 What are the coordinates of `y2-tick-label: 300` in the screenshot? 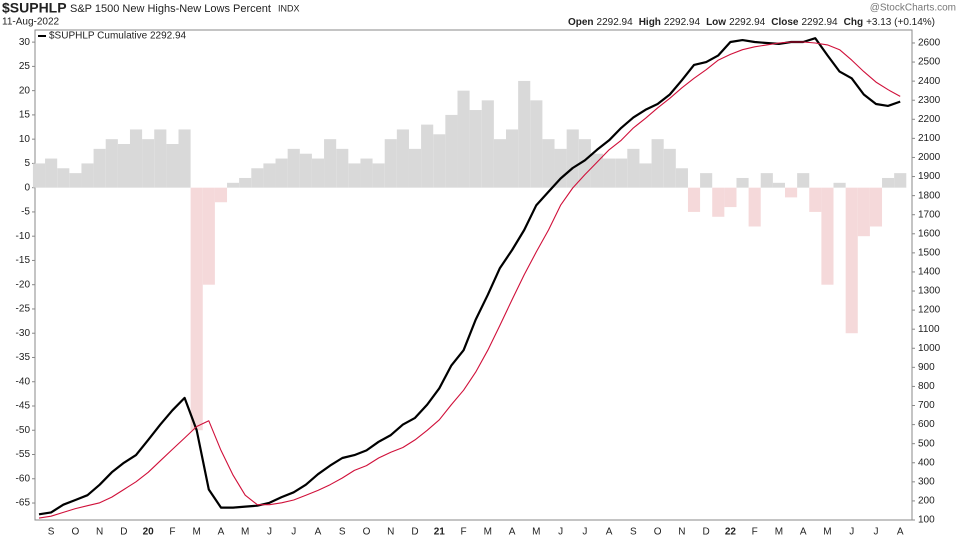 It's located at (926, 481).